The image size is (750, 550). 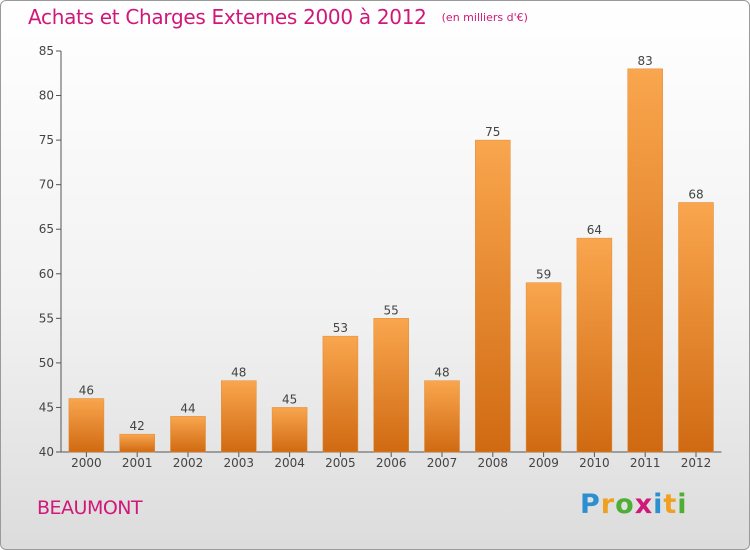 What do you see at coordinates (590, 504) in the screenshot?
I see `logo-letter: P` at bounding box center [590, 504].